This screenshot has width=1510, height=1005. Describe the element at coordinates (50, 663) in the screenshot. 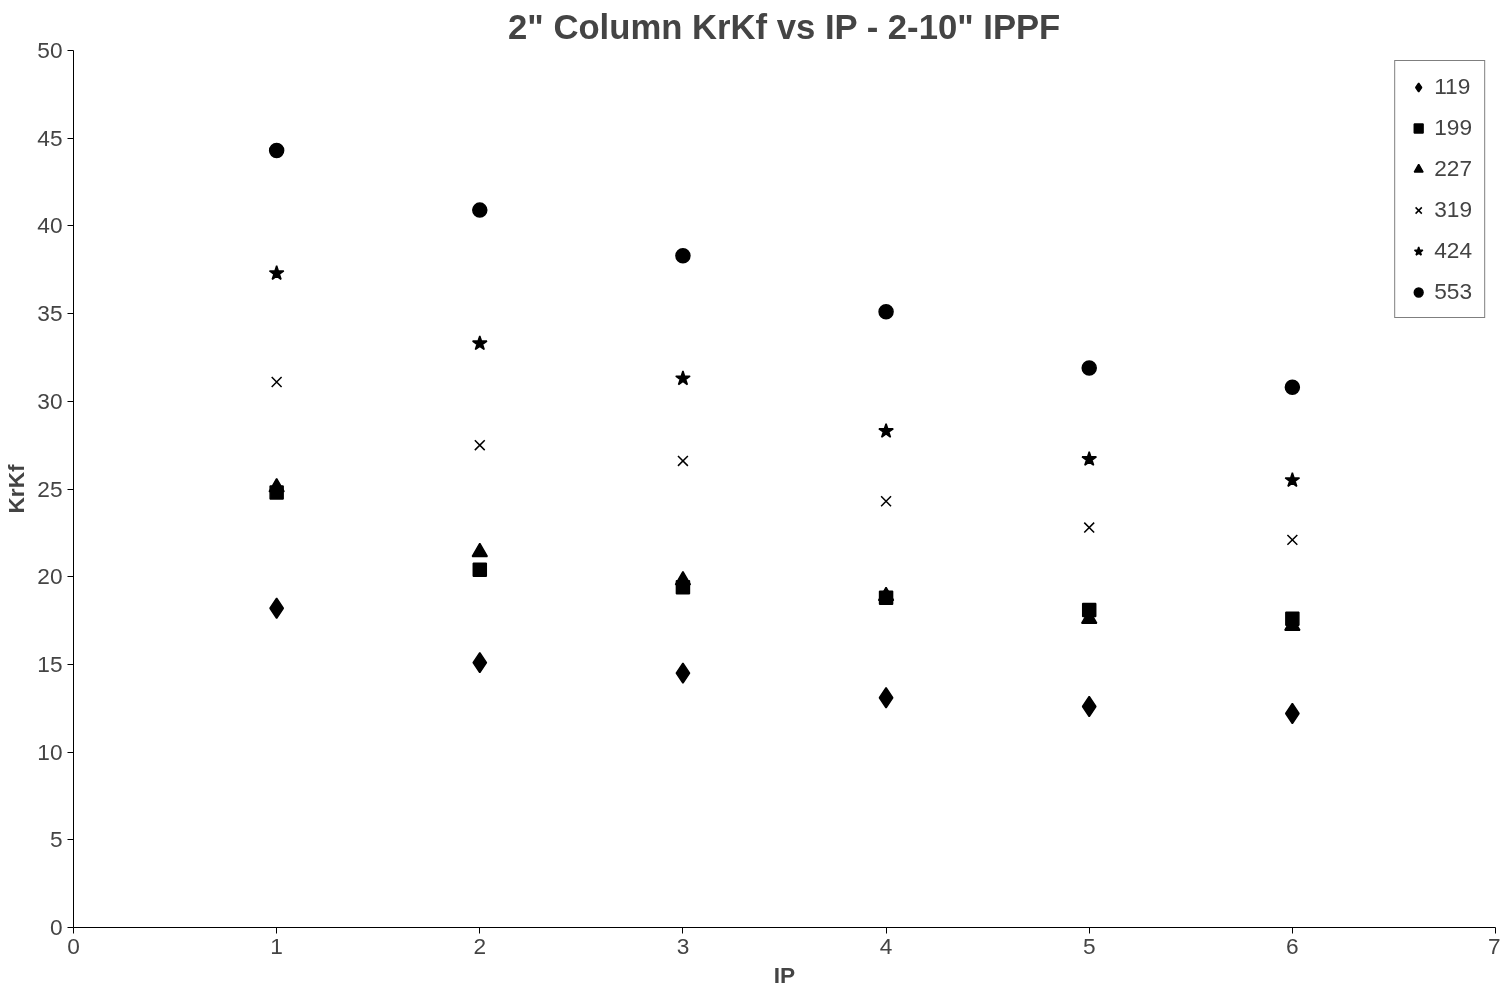

I see `y-tick-label: 15` at that location.